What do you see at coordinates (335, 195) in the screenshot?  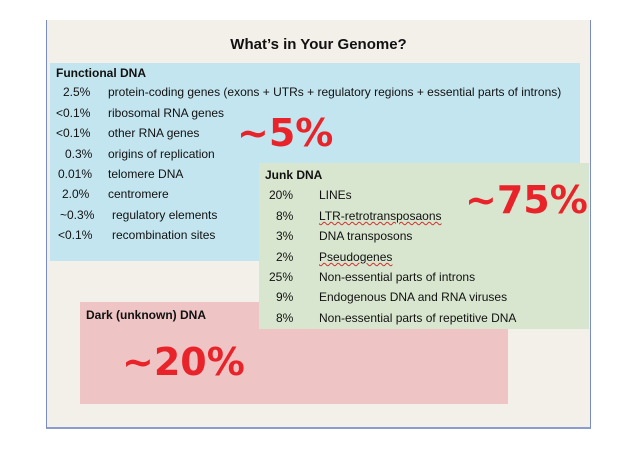 I see `junk-label: LINEs` at bounding box center [335, 195].